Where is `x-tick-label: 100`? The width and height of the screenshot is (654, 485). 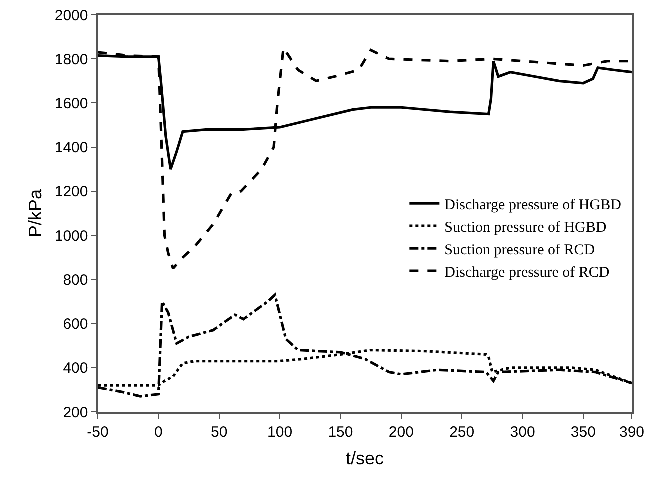 x-tick-label: 100 is located at coordinates (280, 432).